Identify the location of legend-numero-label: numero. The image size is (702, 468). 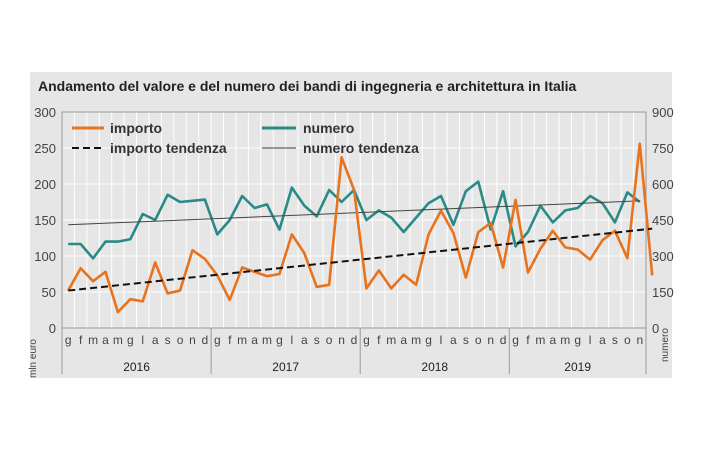
(328, 128).